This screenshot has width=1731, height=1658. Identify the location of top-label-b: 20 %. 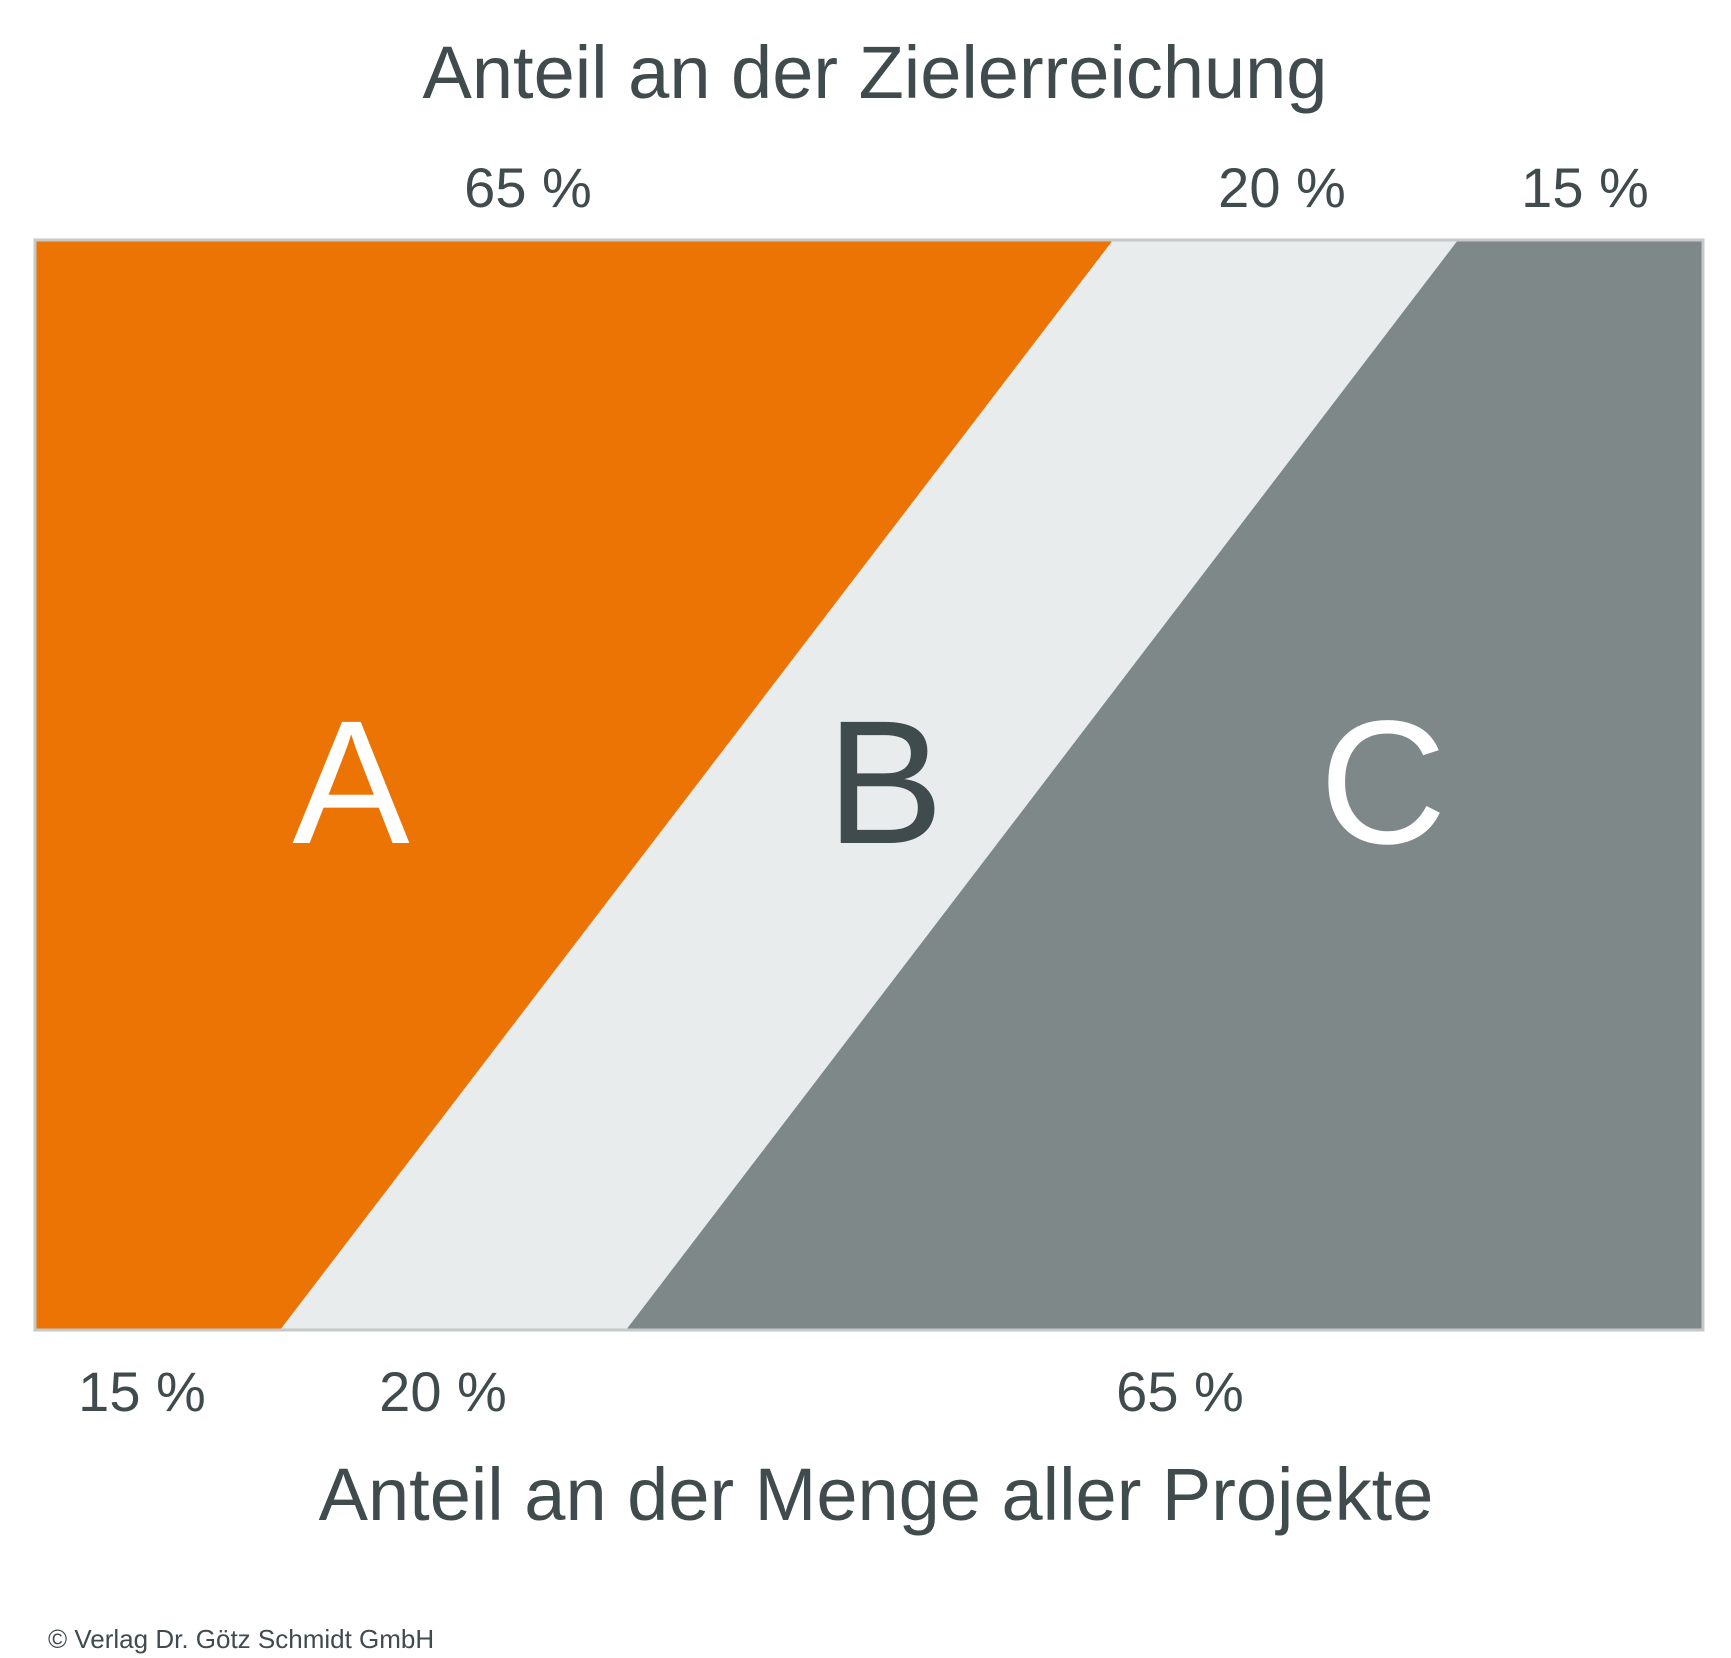
(1282, 187).